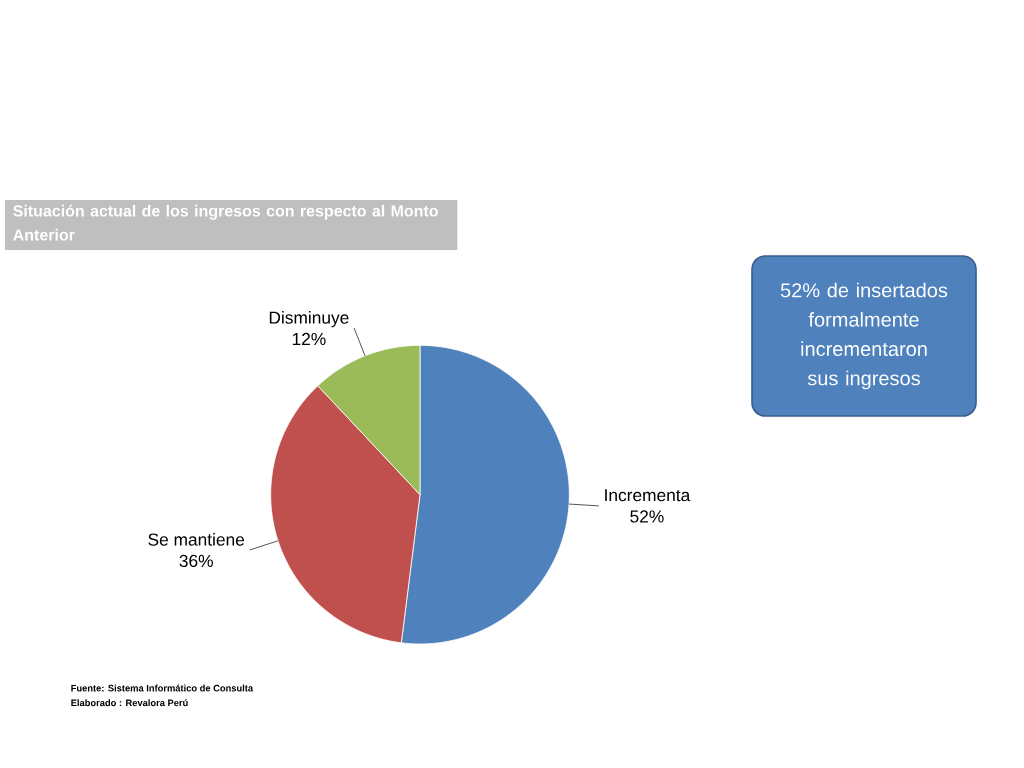 The image size is (1024, 768). What do you see at coordinates (162, 688) in the screenshot?
I see `source-note: Fuente: Sistema Informático de Consulta` at bounding box center [162, 688].